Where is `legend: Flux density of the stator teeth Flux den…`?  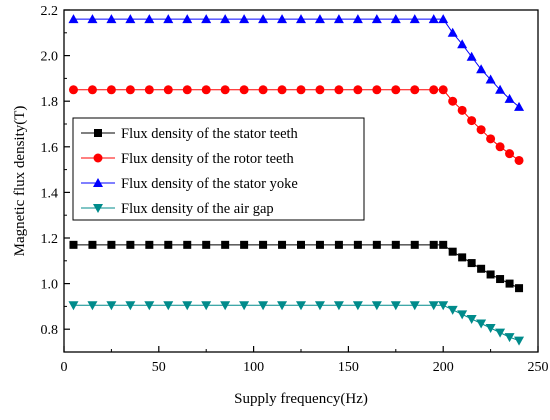
legend: Flux density of the stator teeth Flux den… is located at coordinates (218, 169).